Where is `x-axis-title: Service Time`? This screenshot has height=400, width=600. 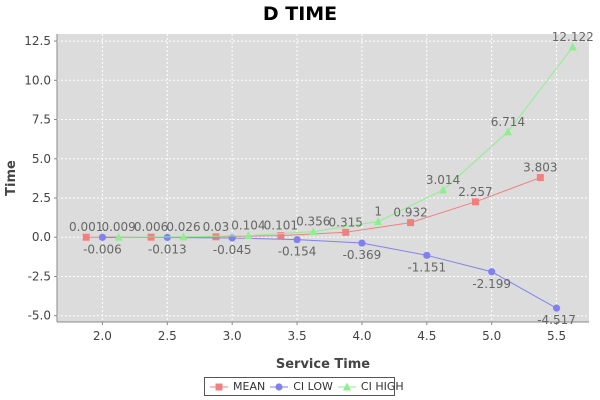 x-axis-title: Service Time is located at coordinates (323, 364).